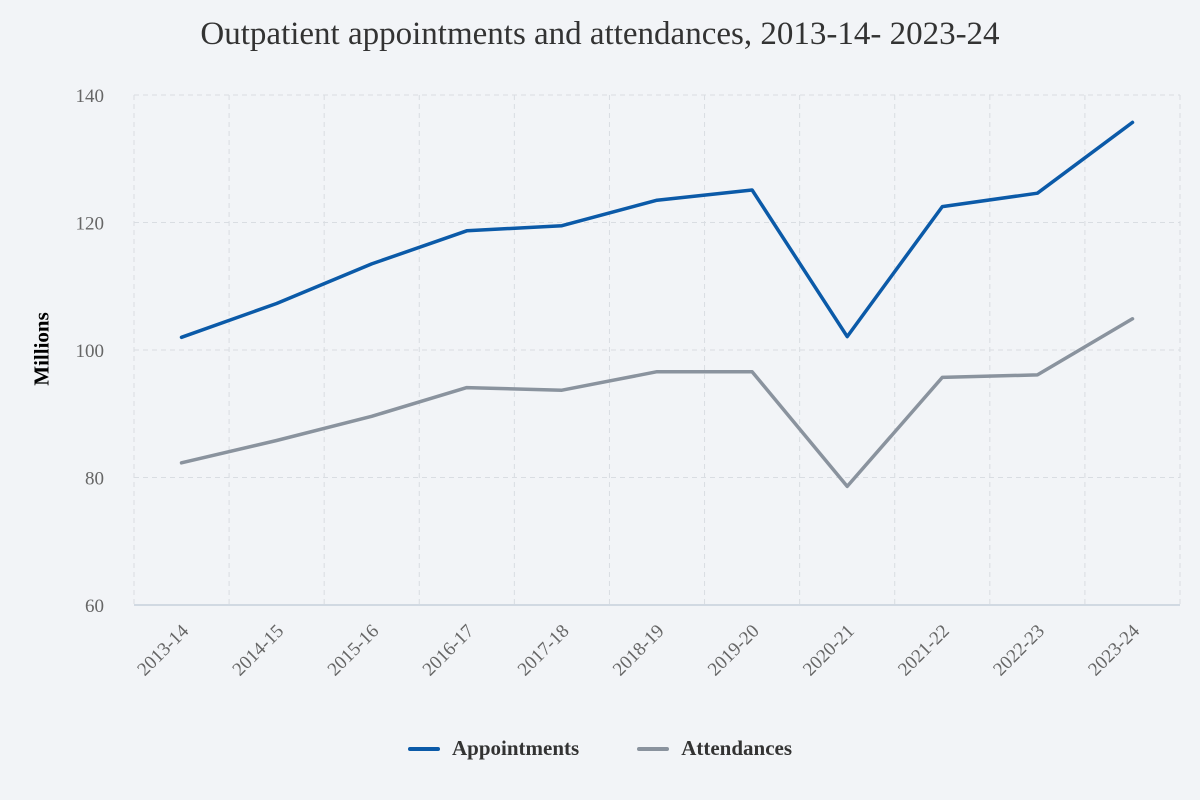  What do you see at coordinates (94, 606) in the screenshot?
I see `y-tick-label: 60` at bounding box center [94, 606].